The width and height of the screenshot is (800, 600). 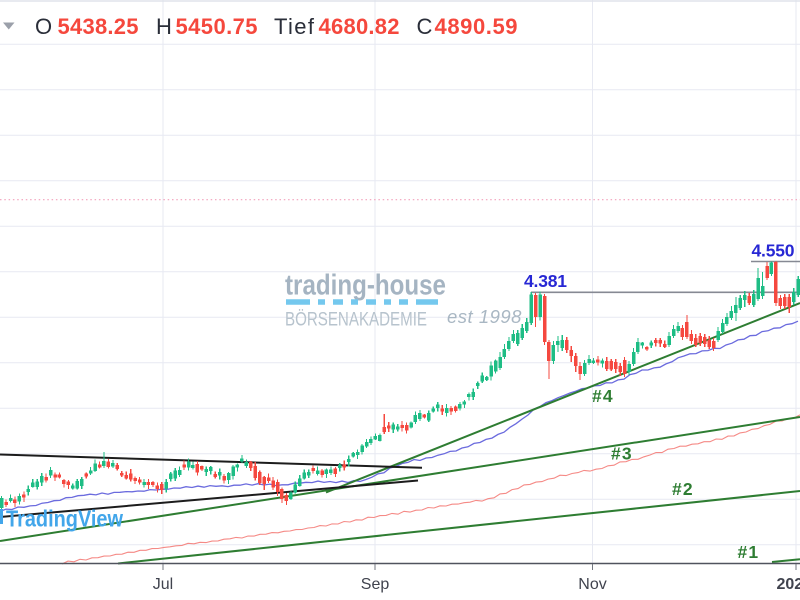 What do you see at coordinates (375, 584) in the screenshot?
I see `svg-text: Sep` at bounding box center [375, 584].